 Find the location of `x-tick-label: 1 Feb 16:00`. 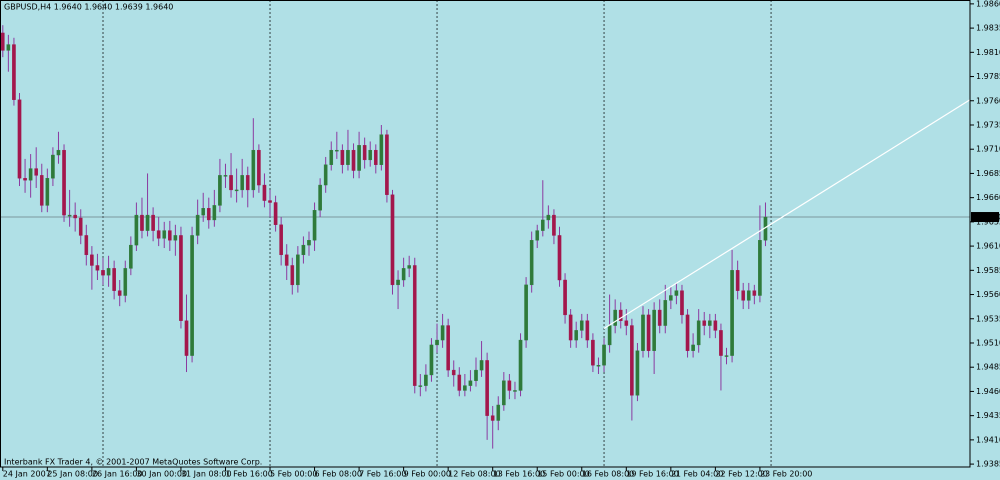

x-tick-label: 1 Feb 16:00 is located at coordinates (248, 474).